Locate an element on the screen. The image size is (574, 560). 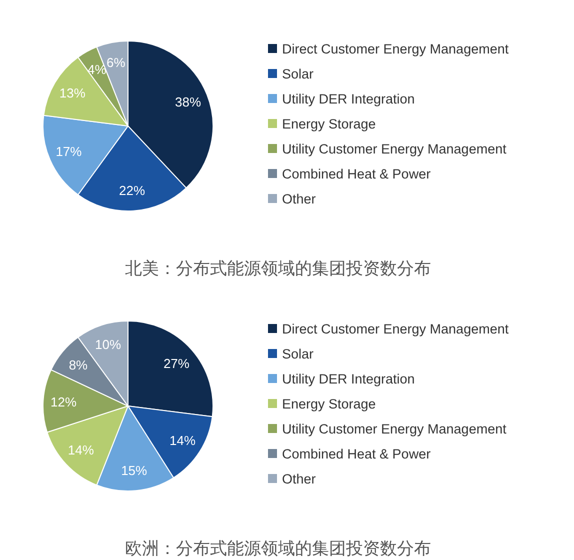
data-label: 8% is located at coordinates (78, 364).